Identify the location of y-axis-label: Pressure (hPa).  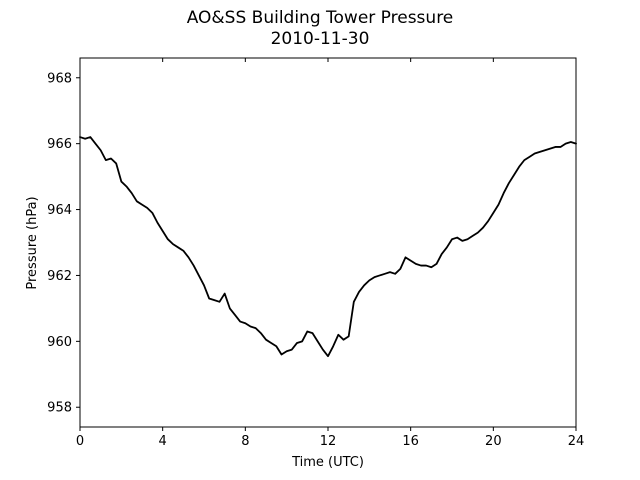
(32, 242).